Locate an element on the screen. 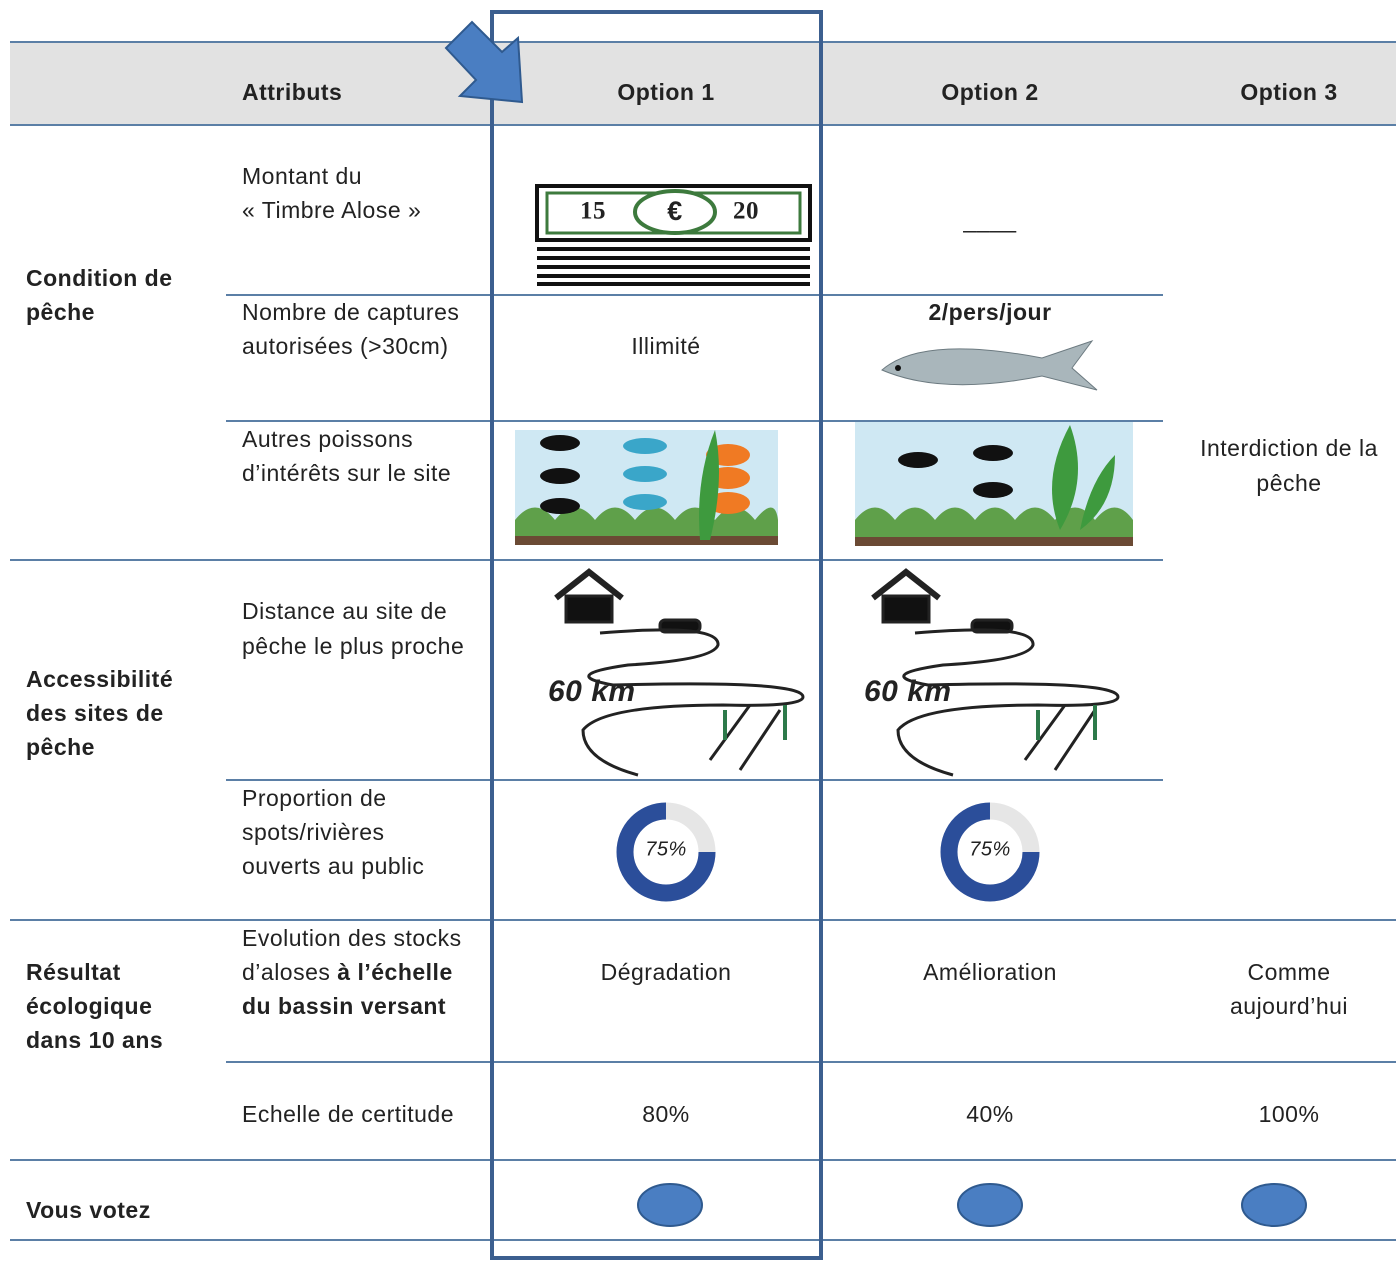 The height and width of the screenshot is (1261, 1396). group-label: Condition de pêche is located at coordinates (99, 295).